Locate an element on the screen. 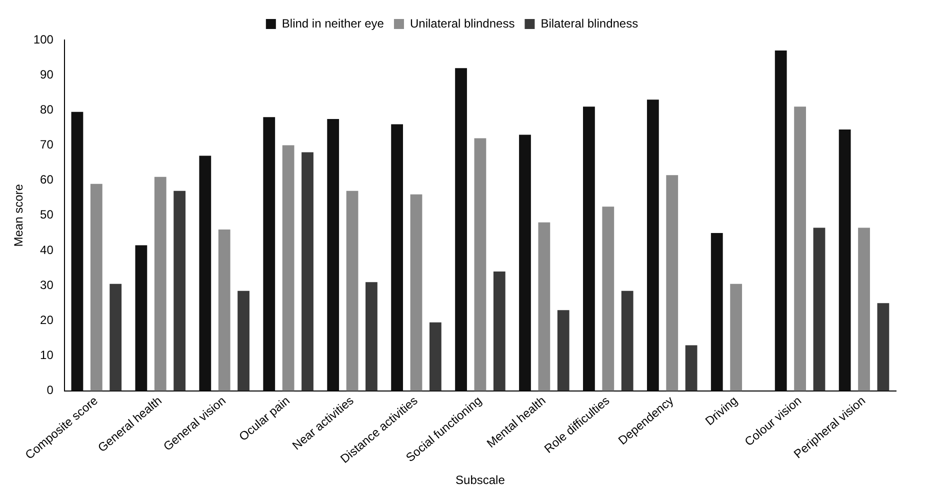 The width and height of the screenshot is (934, 500). y-tick-label: 20 is located at coordinates (47, 319).